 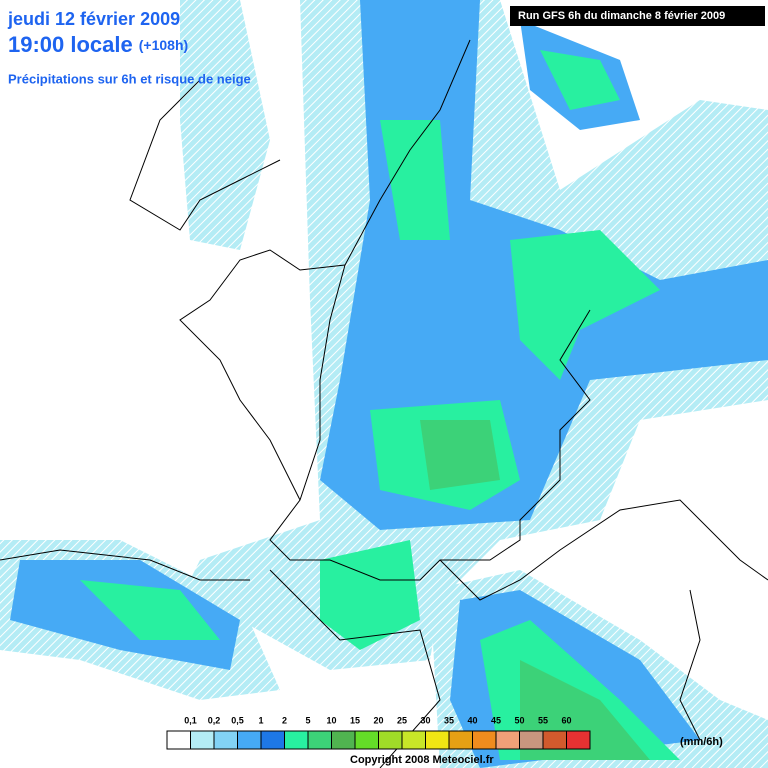 I want to click on legend: 0,1 0,2 0,5 1 2 5 10 15 20 25 30 35 40 45 50 55 60, so click(x=378, y=732).